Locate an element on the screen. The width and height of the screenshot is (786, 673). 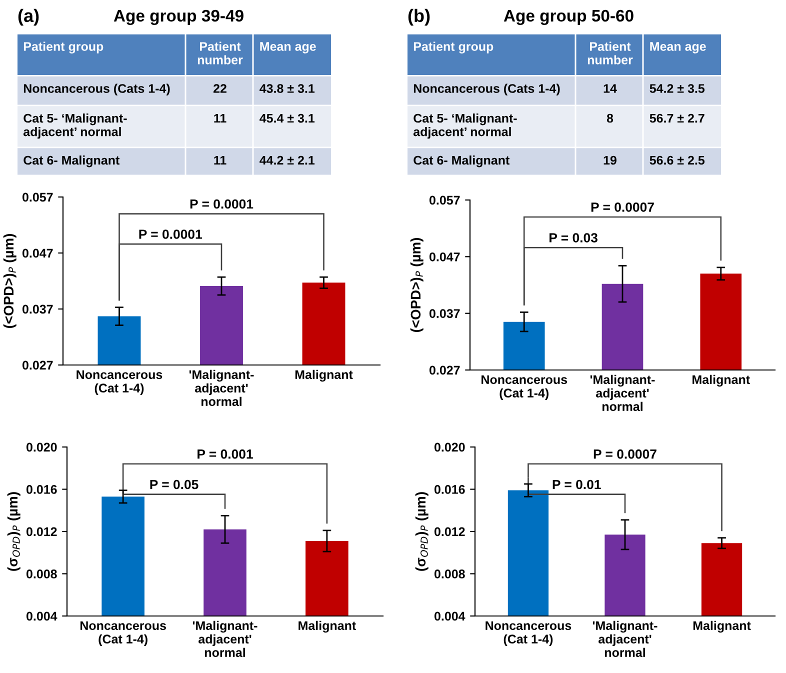
text: 8 is located at coordinates (610, 118).